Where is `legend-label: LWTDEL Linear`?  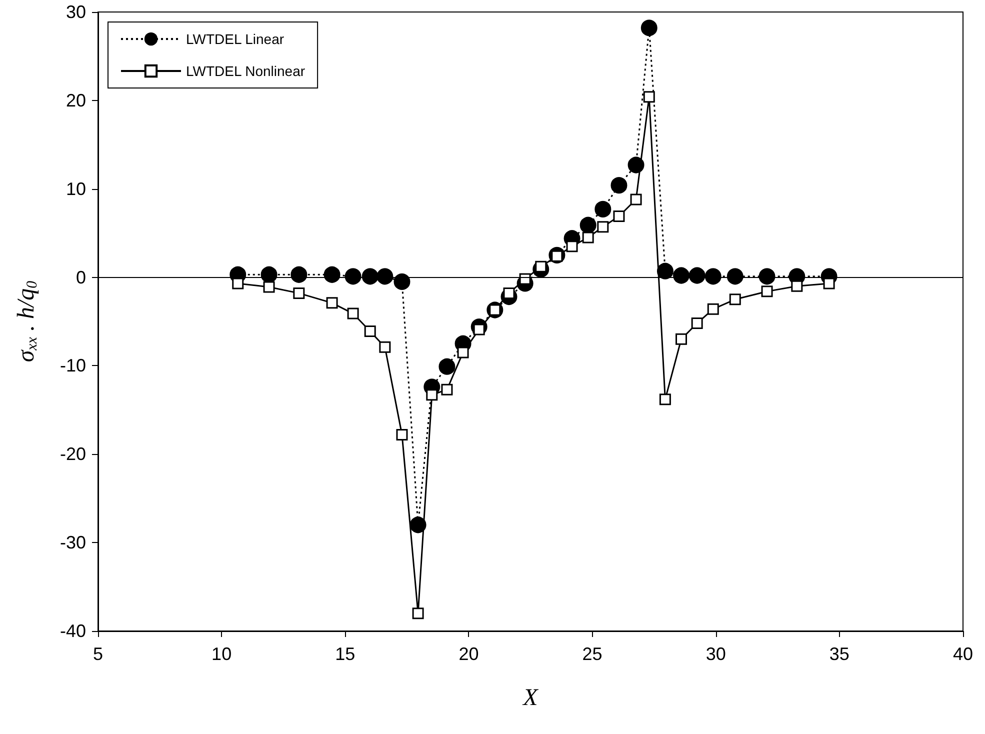 legend-label: LWTDEL Linear is located at coordinates (235, 39).